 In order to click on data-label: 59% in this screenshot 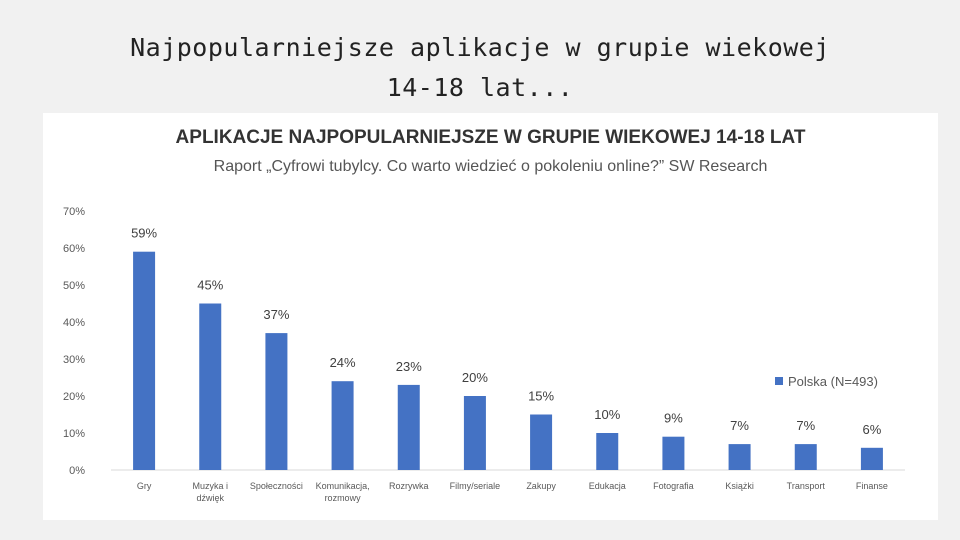, I will do `click(144, 233)`.